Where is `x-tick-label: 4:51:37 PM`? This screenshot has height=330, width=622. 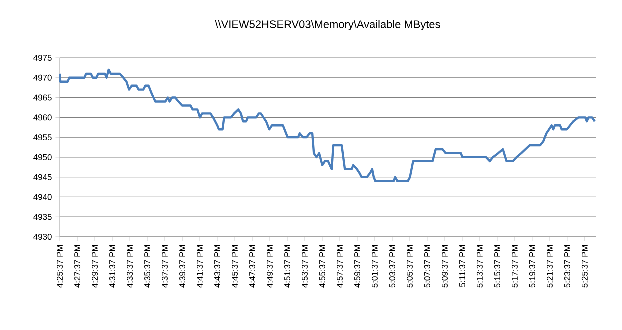
x-tick-label: 4:51:37 PM is located at coordinates (287, 266).